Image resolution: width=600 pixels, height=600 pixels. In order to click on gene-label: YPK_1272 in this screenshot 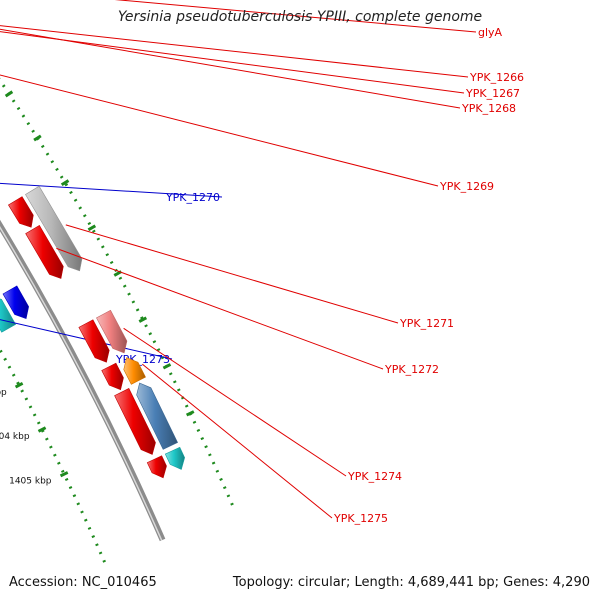, I will do `click(411, 369)`.